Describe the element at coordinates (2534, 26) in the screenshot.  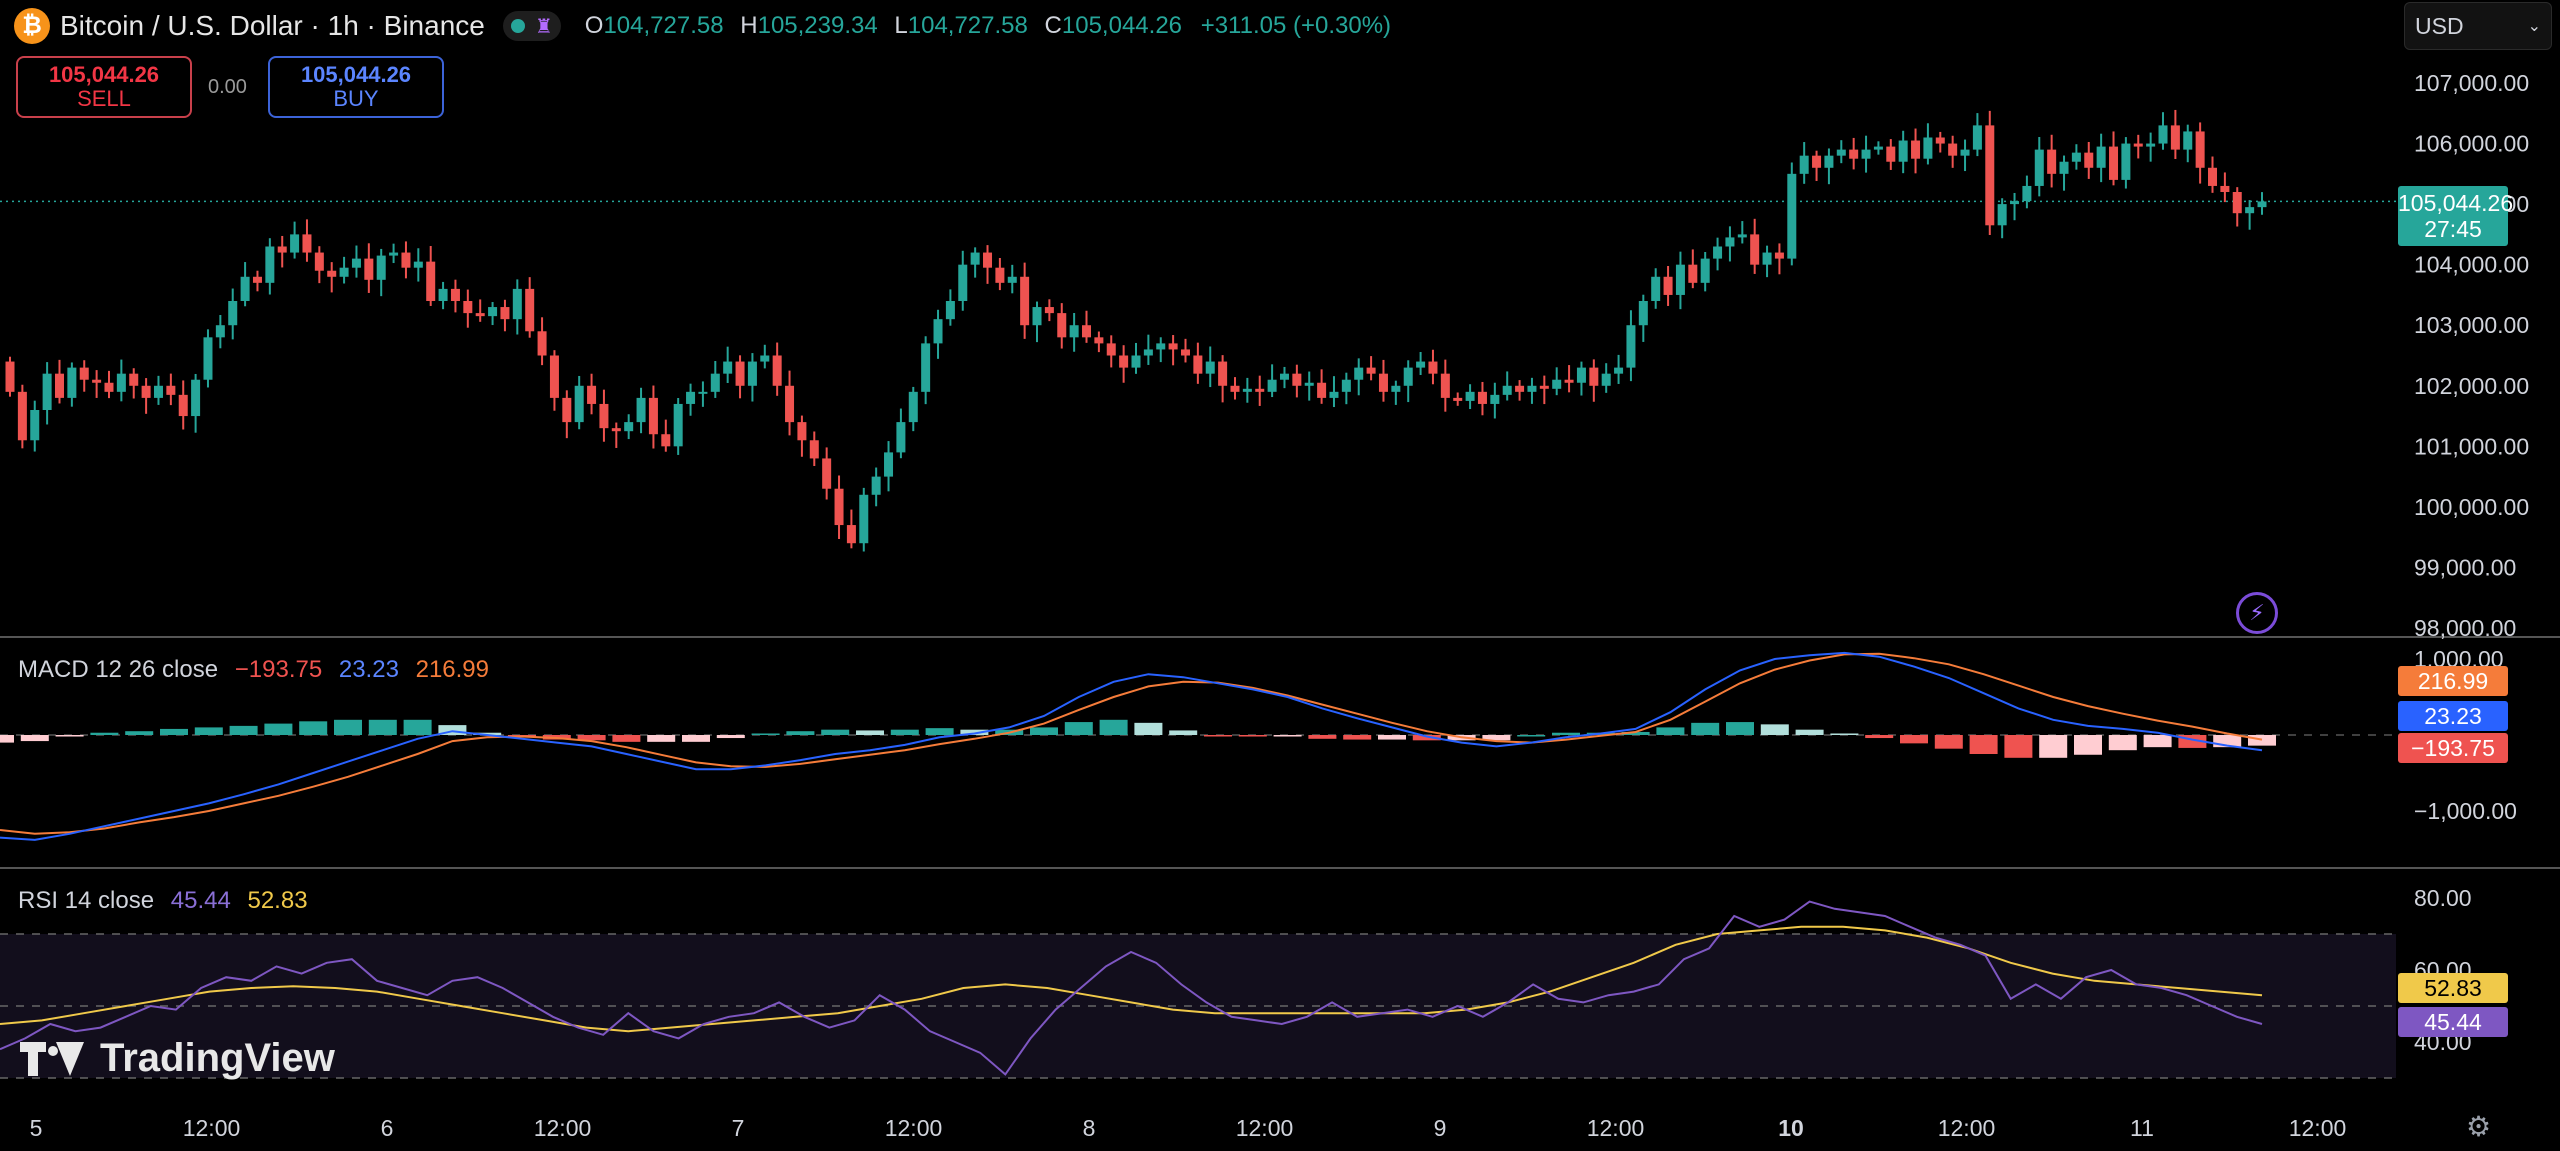
I see `chevron-down-icon: ⌄` at that location.